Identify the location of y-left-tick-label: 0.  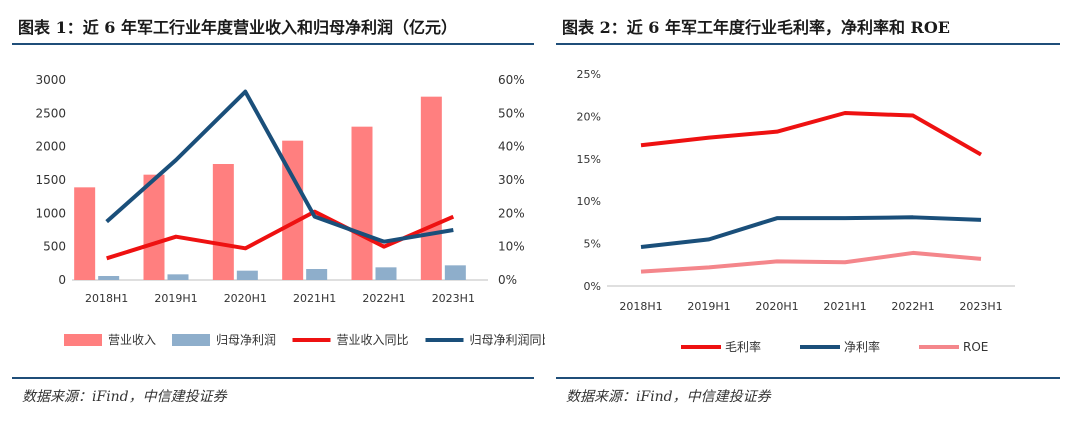
(62, 280).